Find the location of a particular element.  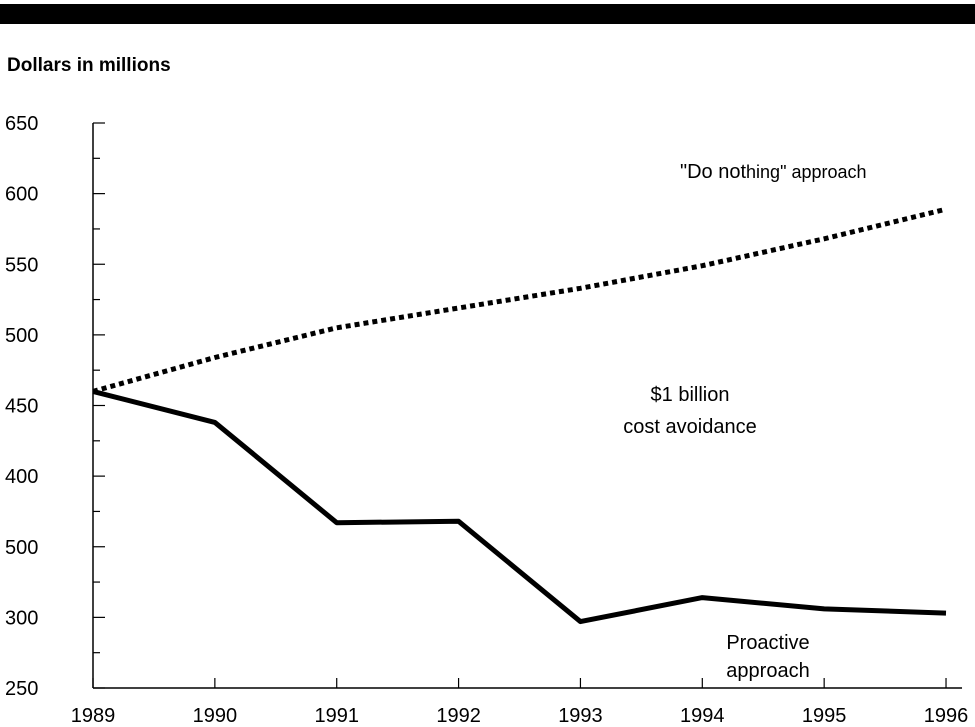

x-tick-label: 1995 is located at coordinates (824, 716).